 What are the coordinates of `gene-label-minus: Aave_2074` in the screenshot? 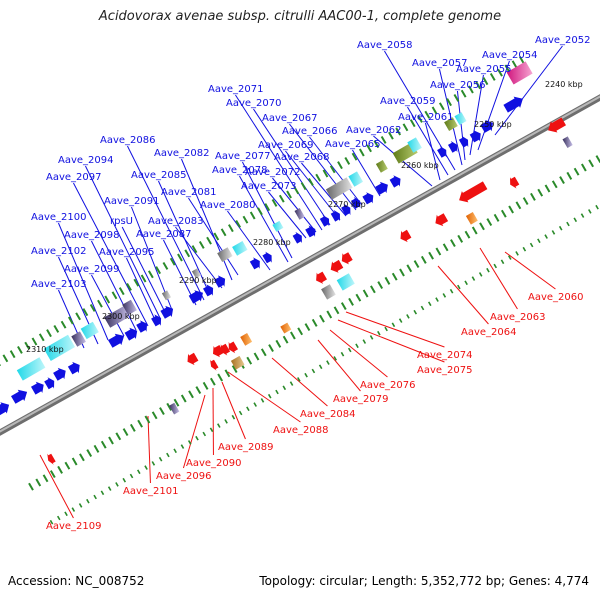 It's located at (445, 355).